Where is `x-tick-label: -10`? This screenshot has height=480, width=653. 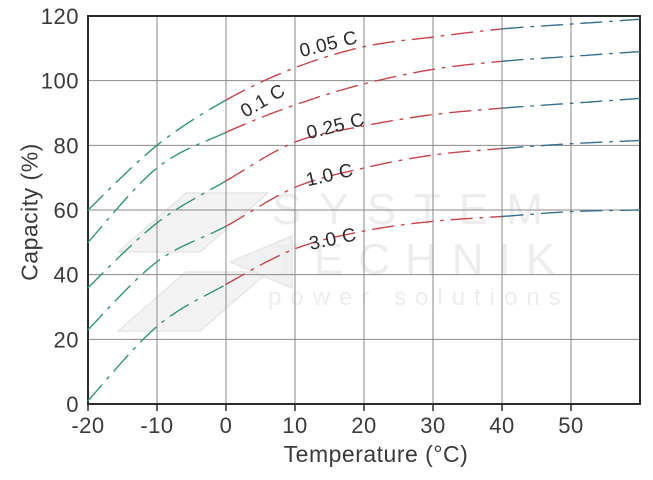 x-tick-label: -10 is located at coordinates (156, 425).